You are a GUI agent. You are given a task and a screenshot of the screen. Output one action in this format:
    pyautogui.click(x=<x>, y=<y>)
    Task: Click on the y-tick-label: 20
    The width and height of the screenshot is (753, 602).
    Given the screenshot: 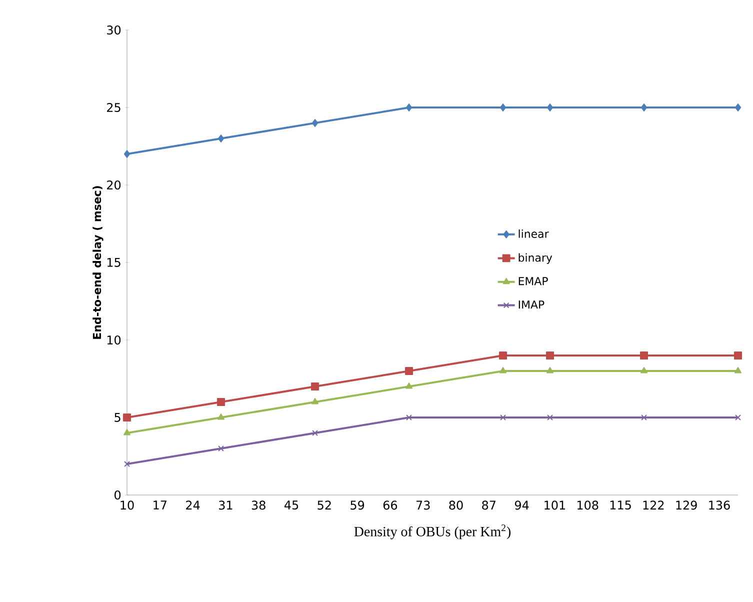 What is the action you would take?
    pyautogui.click(x=114, y=185)
    